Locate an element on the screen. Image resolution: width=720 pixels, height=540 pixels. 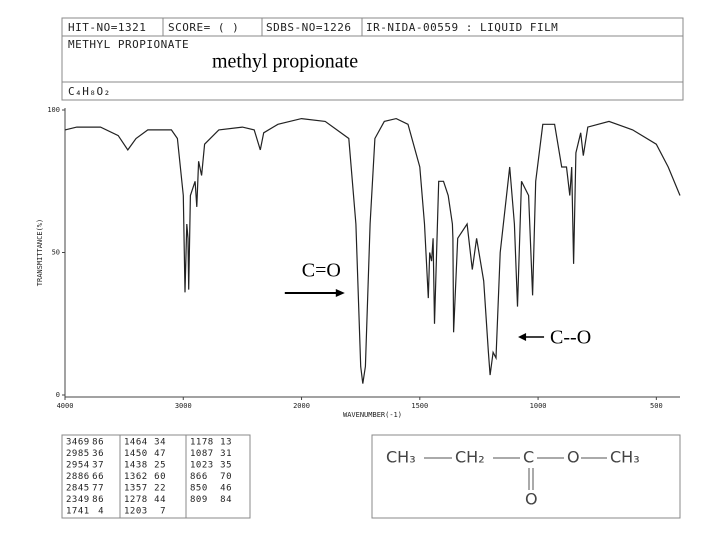
hit-no: HIT-NO=1321 is located at coordinates (107, 27).